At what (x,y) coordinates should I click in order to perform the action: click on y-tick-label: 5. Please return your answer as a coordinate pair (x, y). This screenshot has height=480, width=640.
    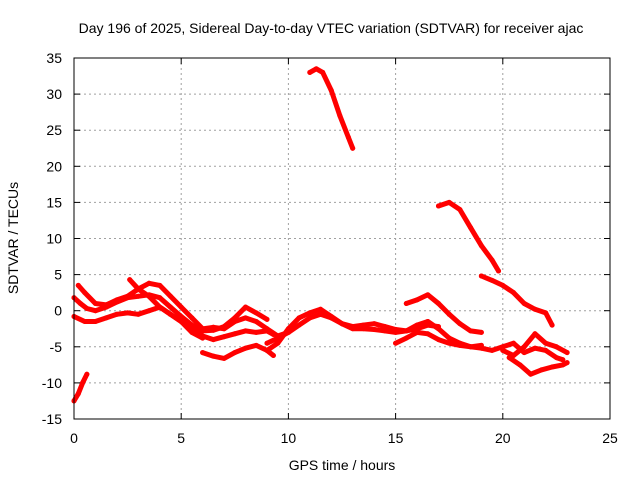
    Looking at the image, I should click on (58, 275).